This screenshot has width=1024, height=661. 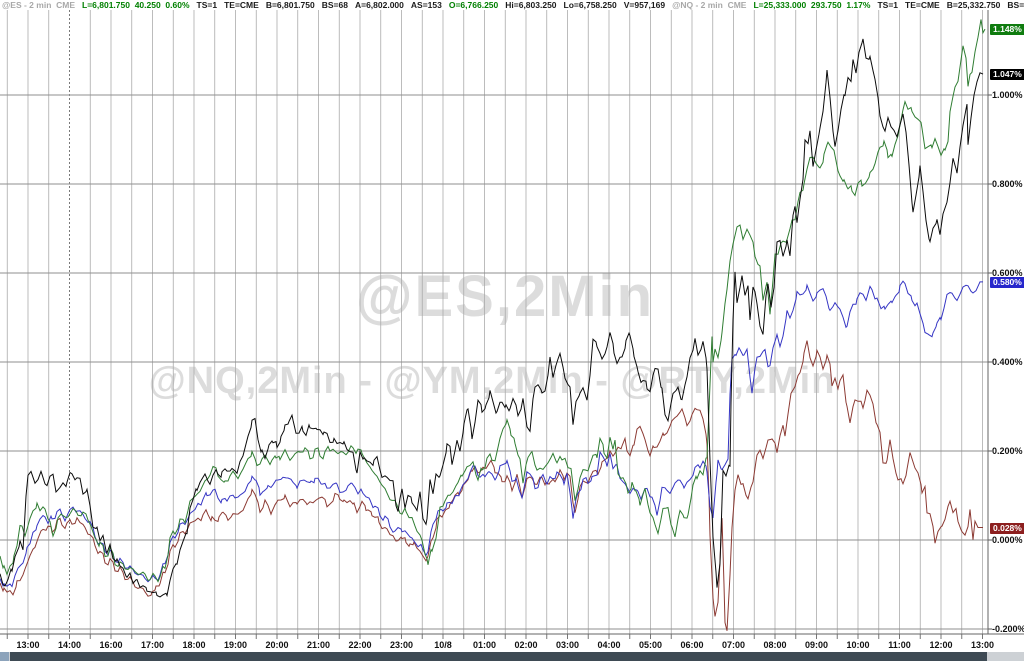 I want to click on horizontal-scrollbar, so click(x=512, y=656).